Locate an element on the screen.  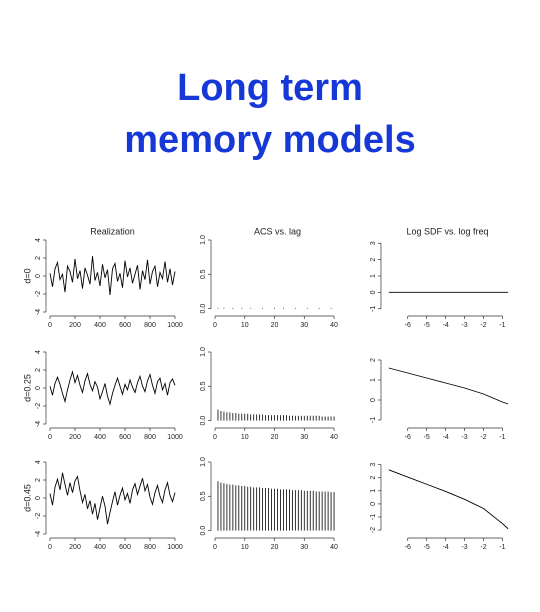
y-axis-label: d=0 is located at coordinates (27, 275).